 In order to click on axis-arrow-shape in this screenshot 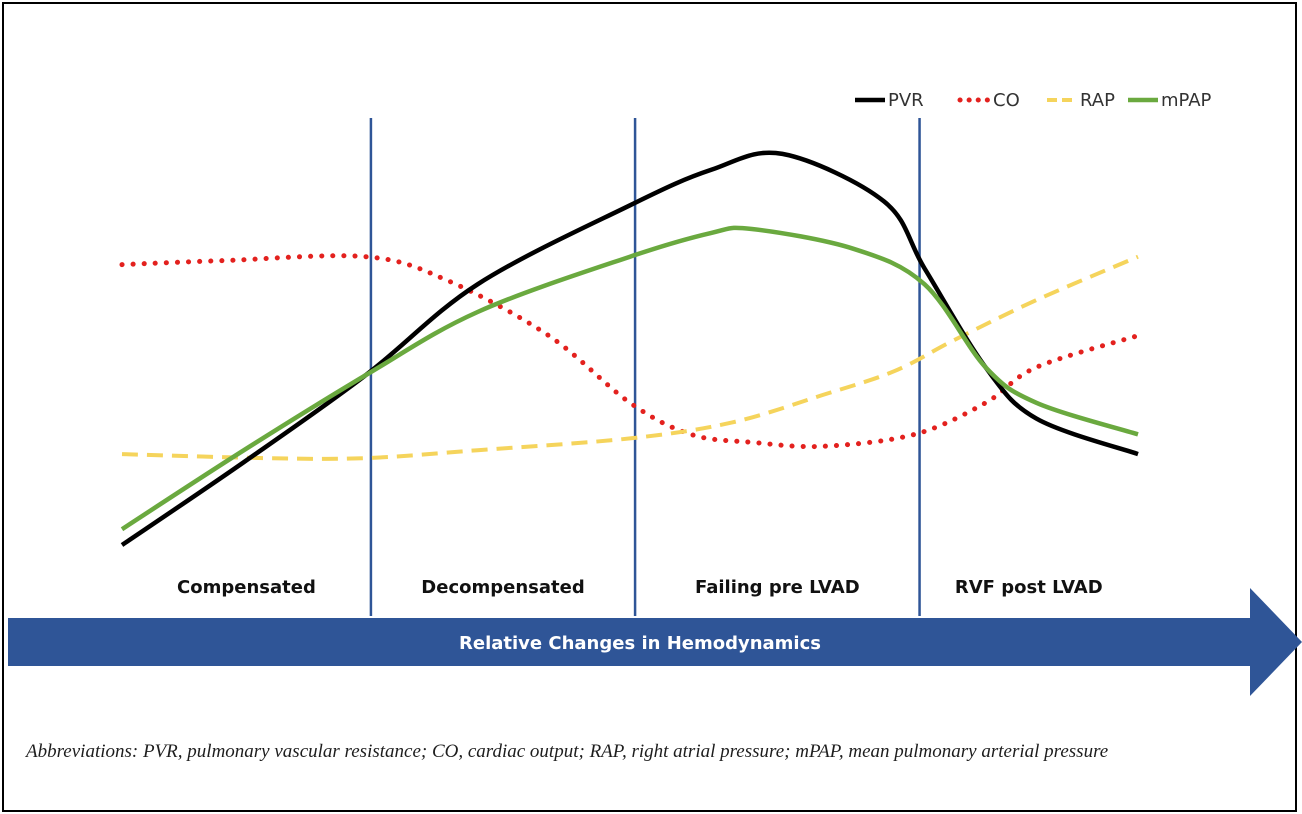, I will do `click(655, 642)`.